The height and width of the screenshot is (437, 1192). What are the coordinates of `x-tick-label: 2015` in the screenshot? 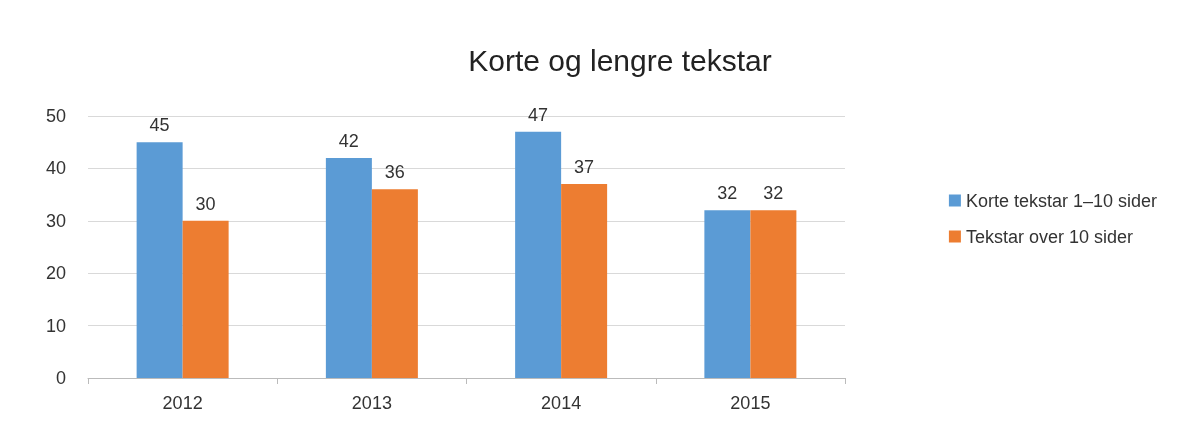 It's located at (750, 403).